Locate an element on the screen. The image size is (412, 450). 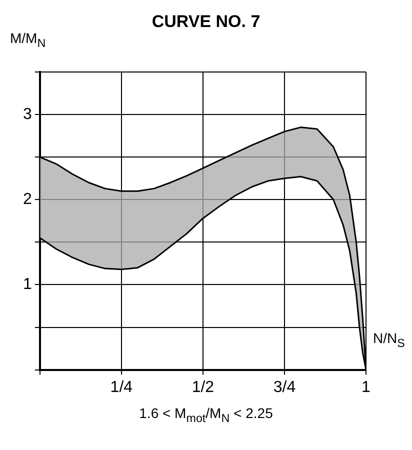
x-tick-label: 1/4 is located at coordinates (121, 387).